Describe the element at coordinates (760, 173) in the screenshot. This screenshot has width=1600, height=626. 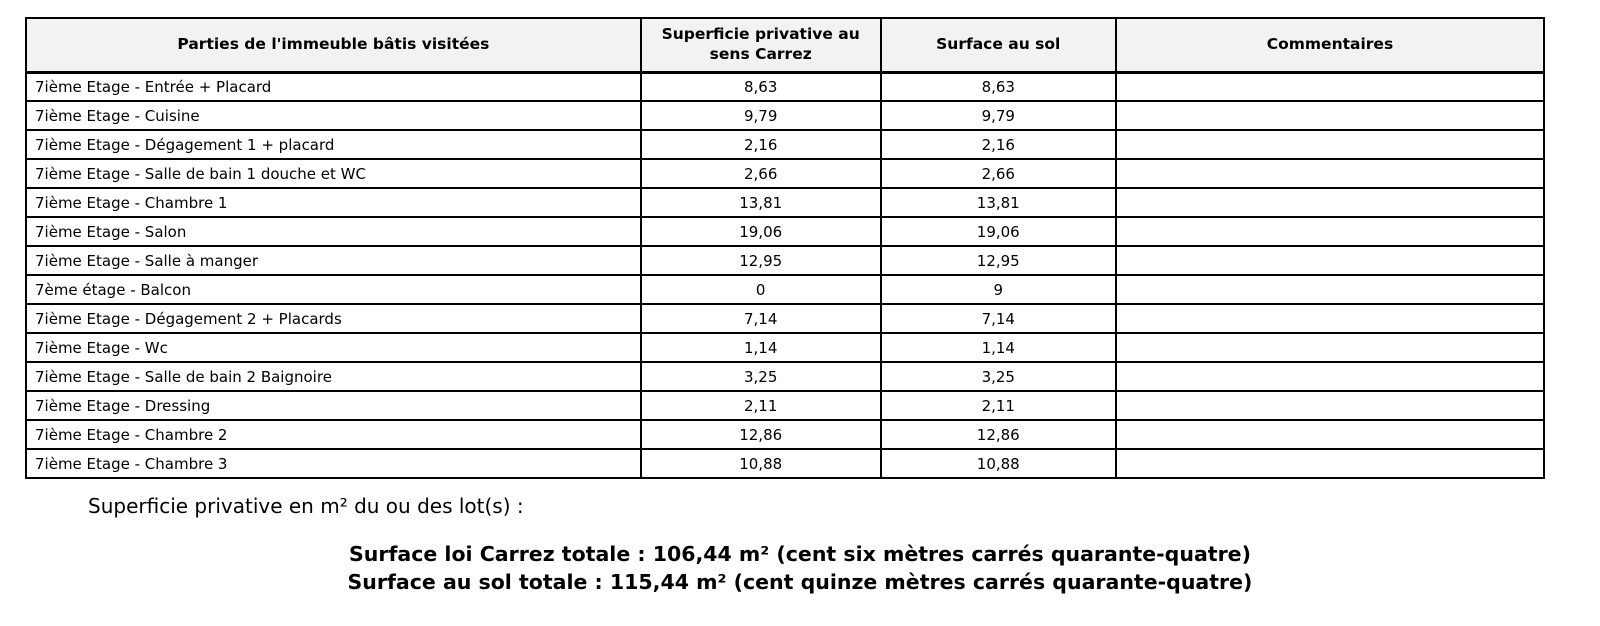
I see `cell-carrez: 2,66` at that location.